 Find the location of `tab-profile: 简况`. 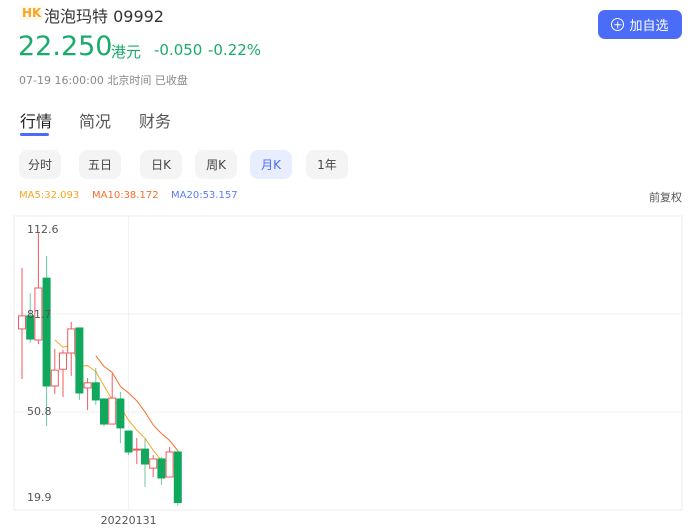

tab-profile: 简况 is located at coordinates (95, 121).